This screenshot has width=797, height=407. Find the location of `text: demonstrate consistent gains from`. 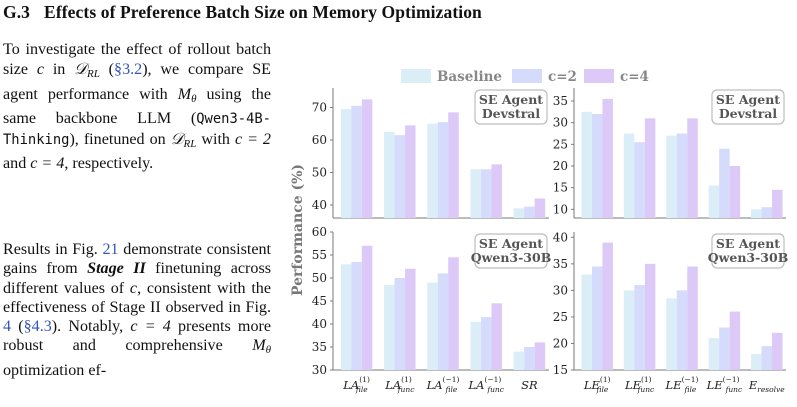

text: demonstrate consistent gains from is located at coordinates (137, 259).